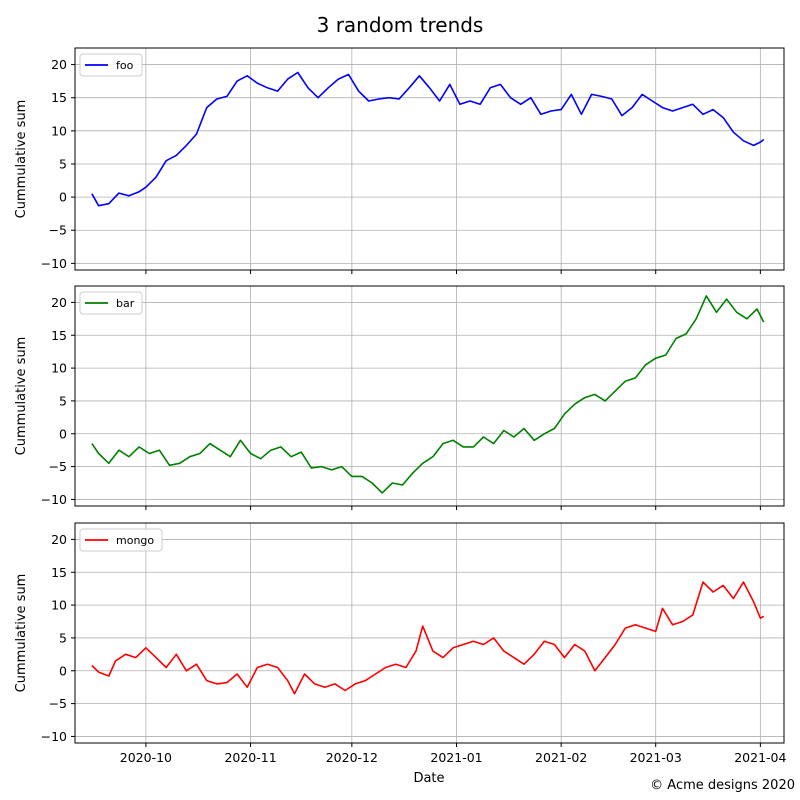  I want to click on x-tick-label: 2021-01, so click(456, 757).